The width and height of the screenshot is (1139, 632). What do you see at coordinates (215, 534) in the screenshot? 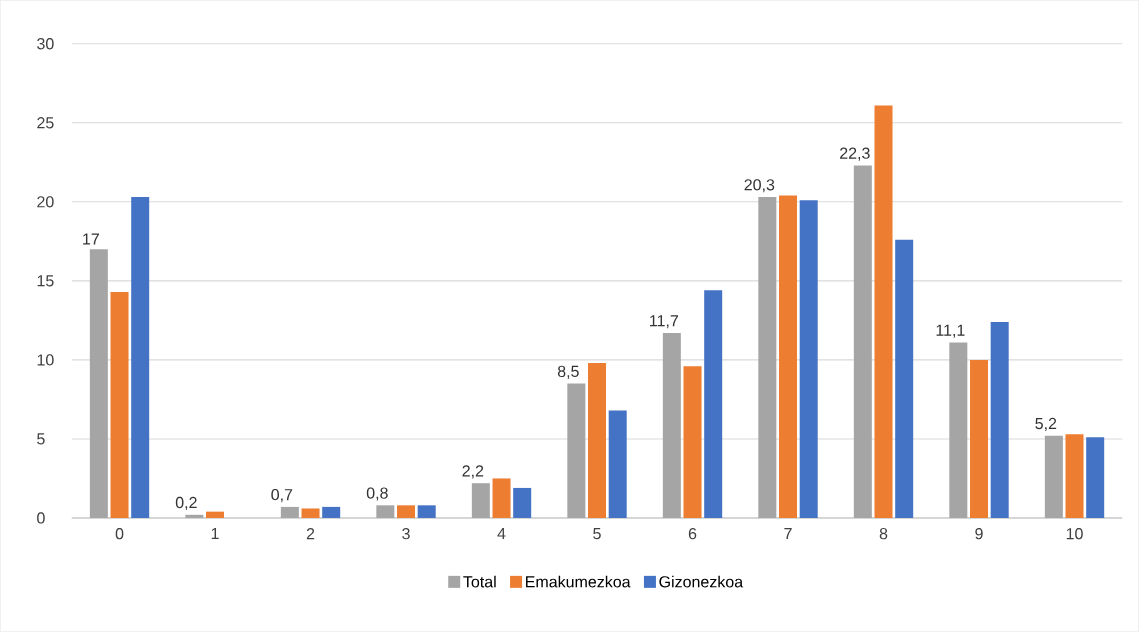
I see `x-tick-label: 1` at bounding box center [215, 534].